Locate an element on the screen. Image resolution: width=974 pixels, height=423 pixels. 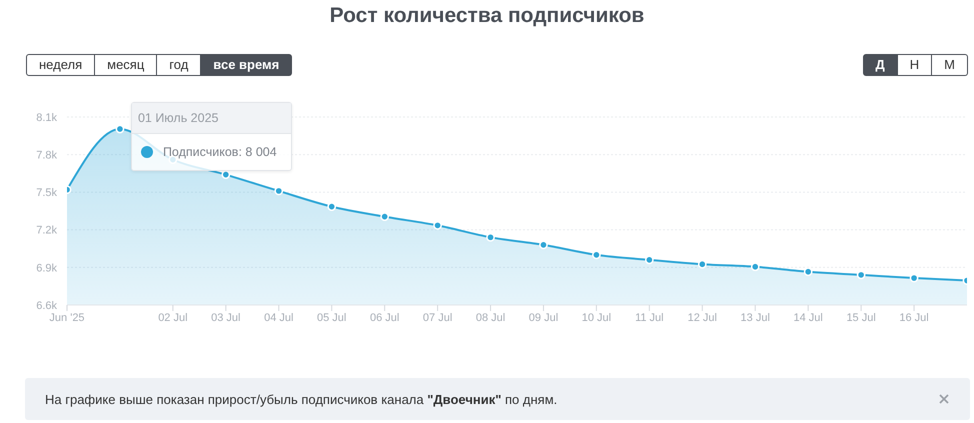
chart-title: Рост количества подписчиков is located at coordinates (487, 16).